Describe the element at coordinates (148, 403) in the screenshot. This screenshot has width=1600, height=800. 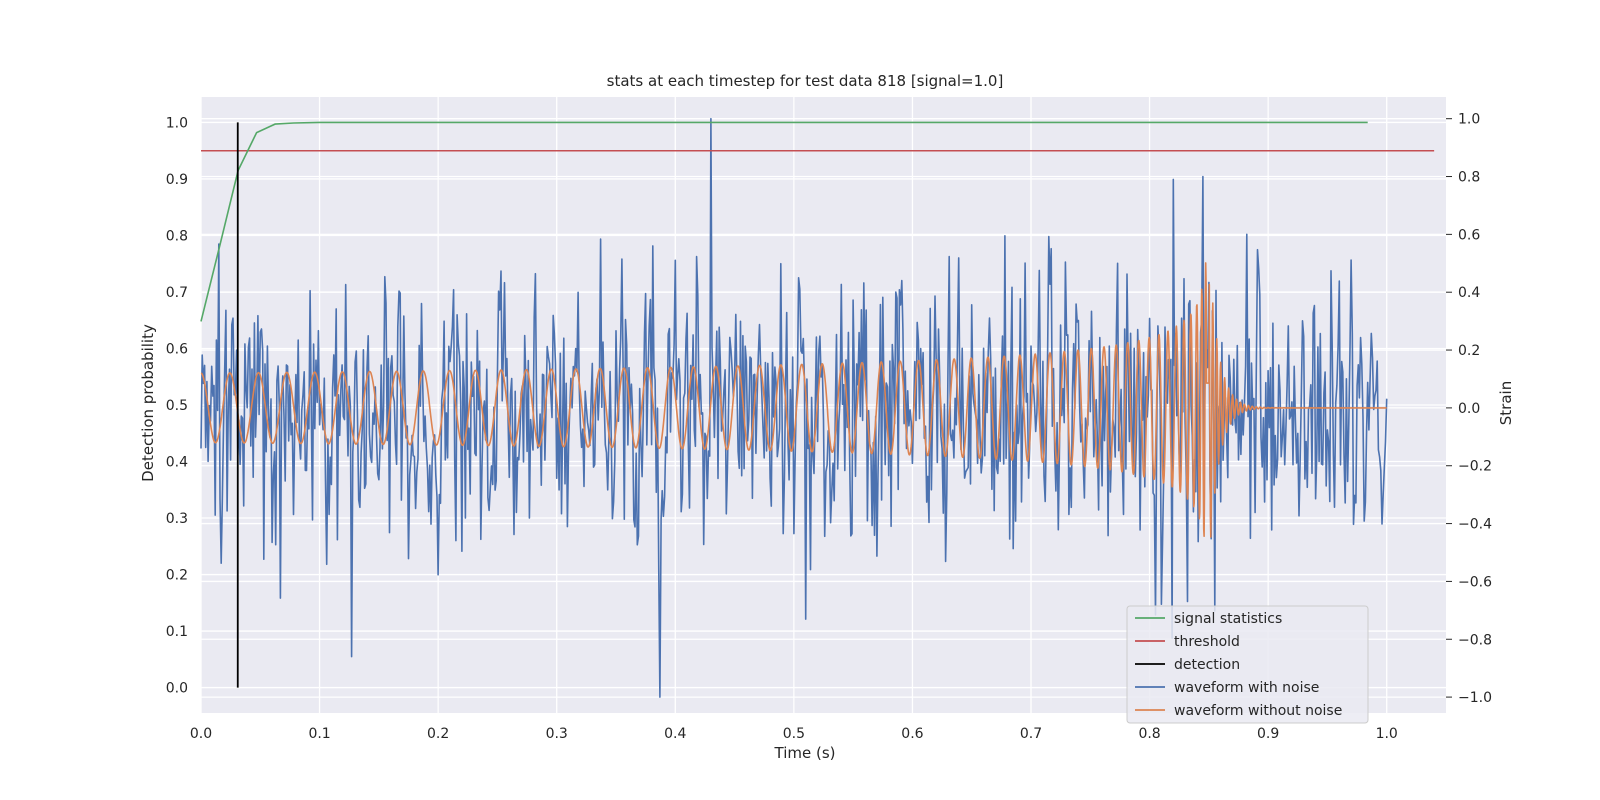
I see `y-axis-label: Detection probability` at that location.